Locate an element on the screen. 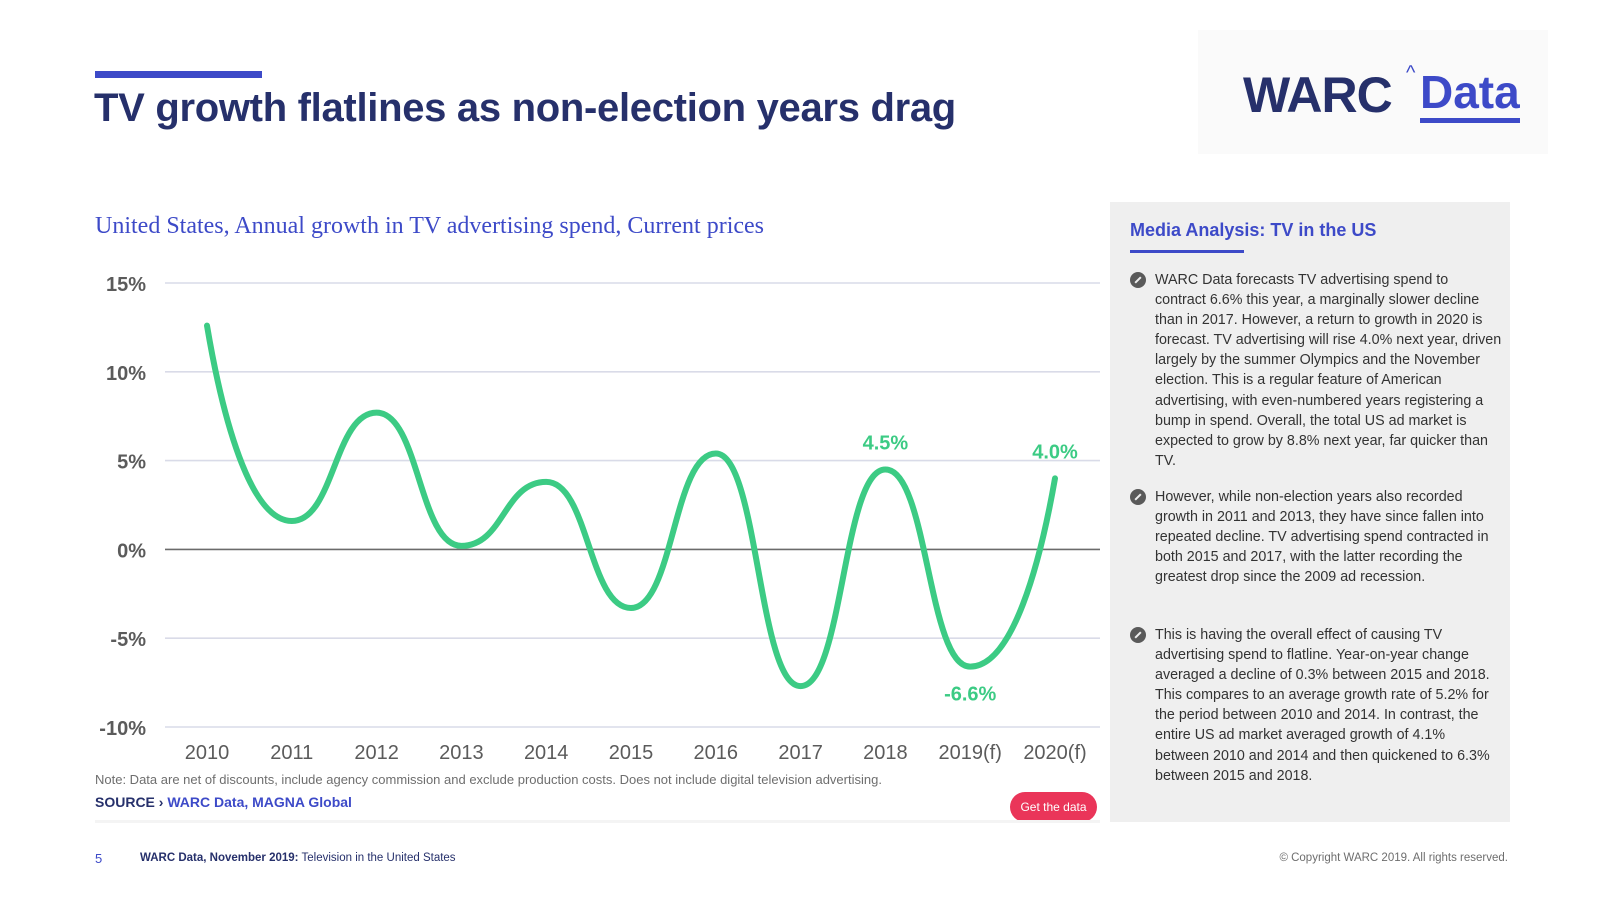  x-tick-label: 2014 is located at coordinates (546, 753).